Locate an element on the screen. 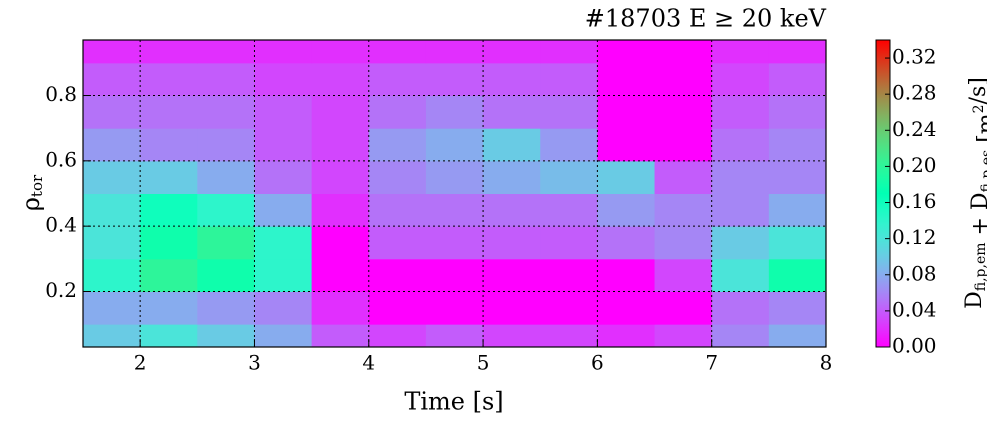  x-tick-label: 8 is located at coordinates (826, 363).